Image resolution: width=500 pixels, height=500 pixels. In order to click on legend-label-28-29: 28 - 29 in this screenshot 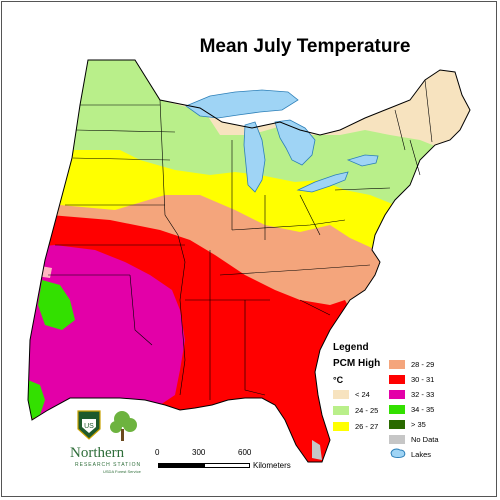, I will do `click(423, 364)`.